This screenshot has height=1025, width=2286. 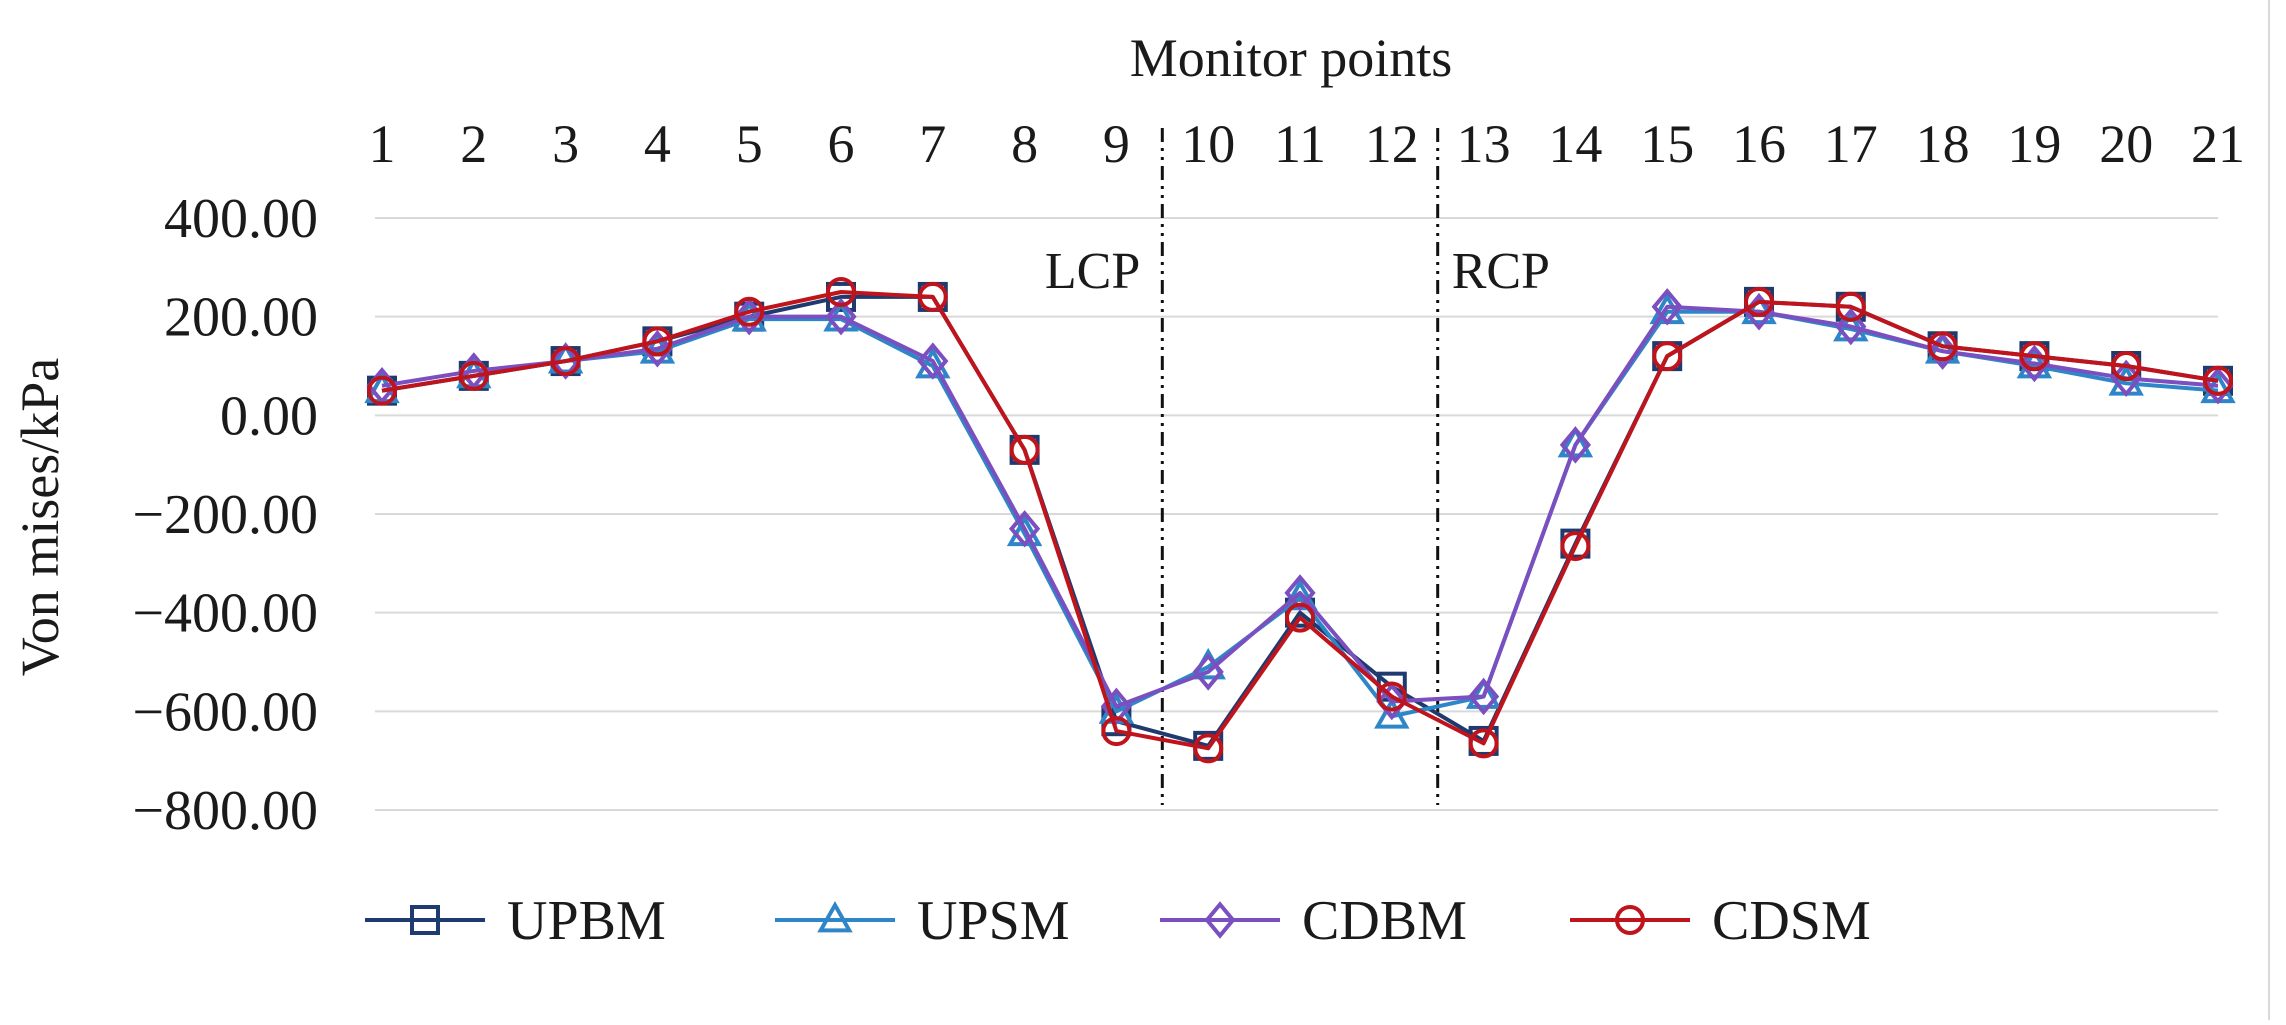 What do you see at coordinates (1300, 144) in the screenshot?
I see `x-tick-label: 11` at bounding box center [1300, 144].